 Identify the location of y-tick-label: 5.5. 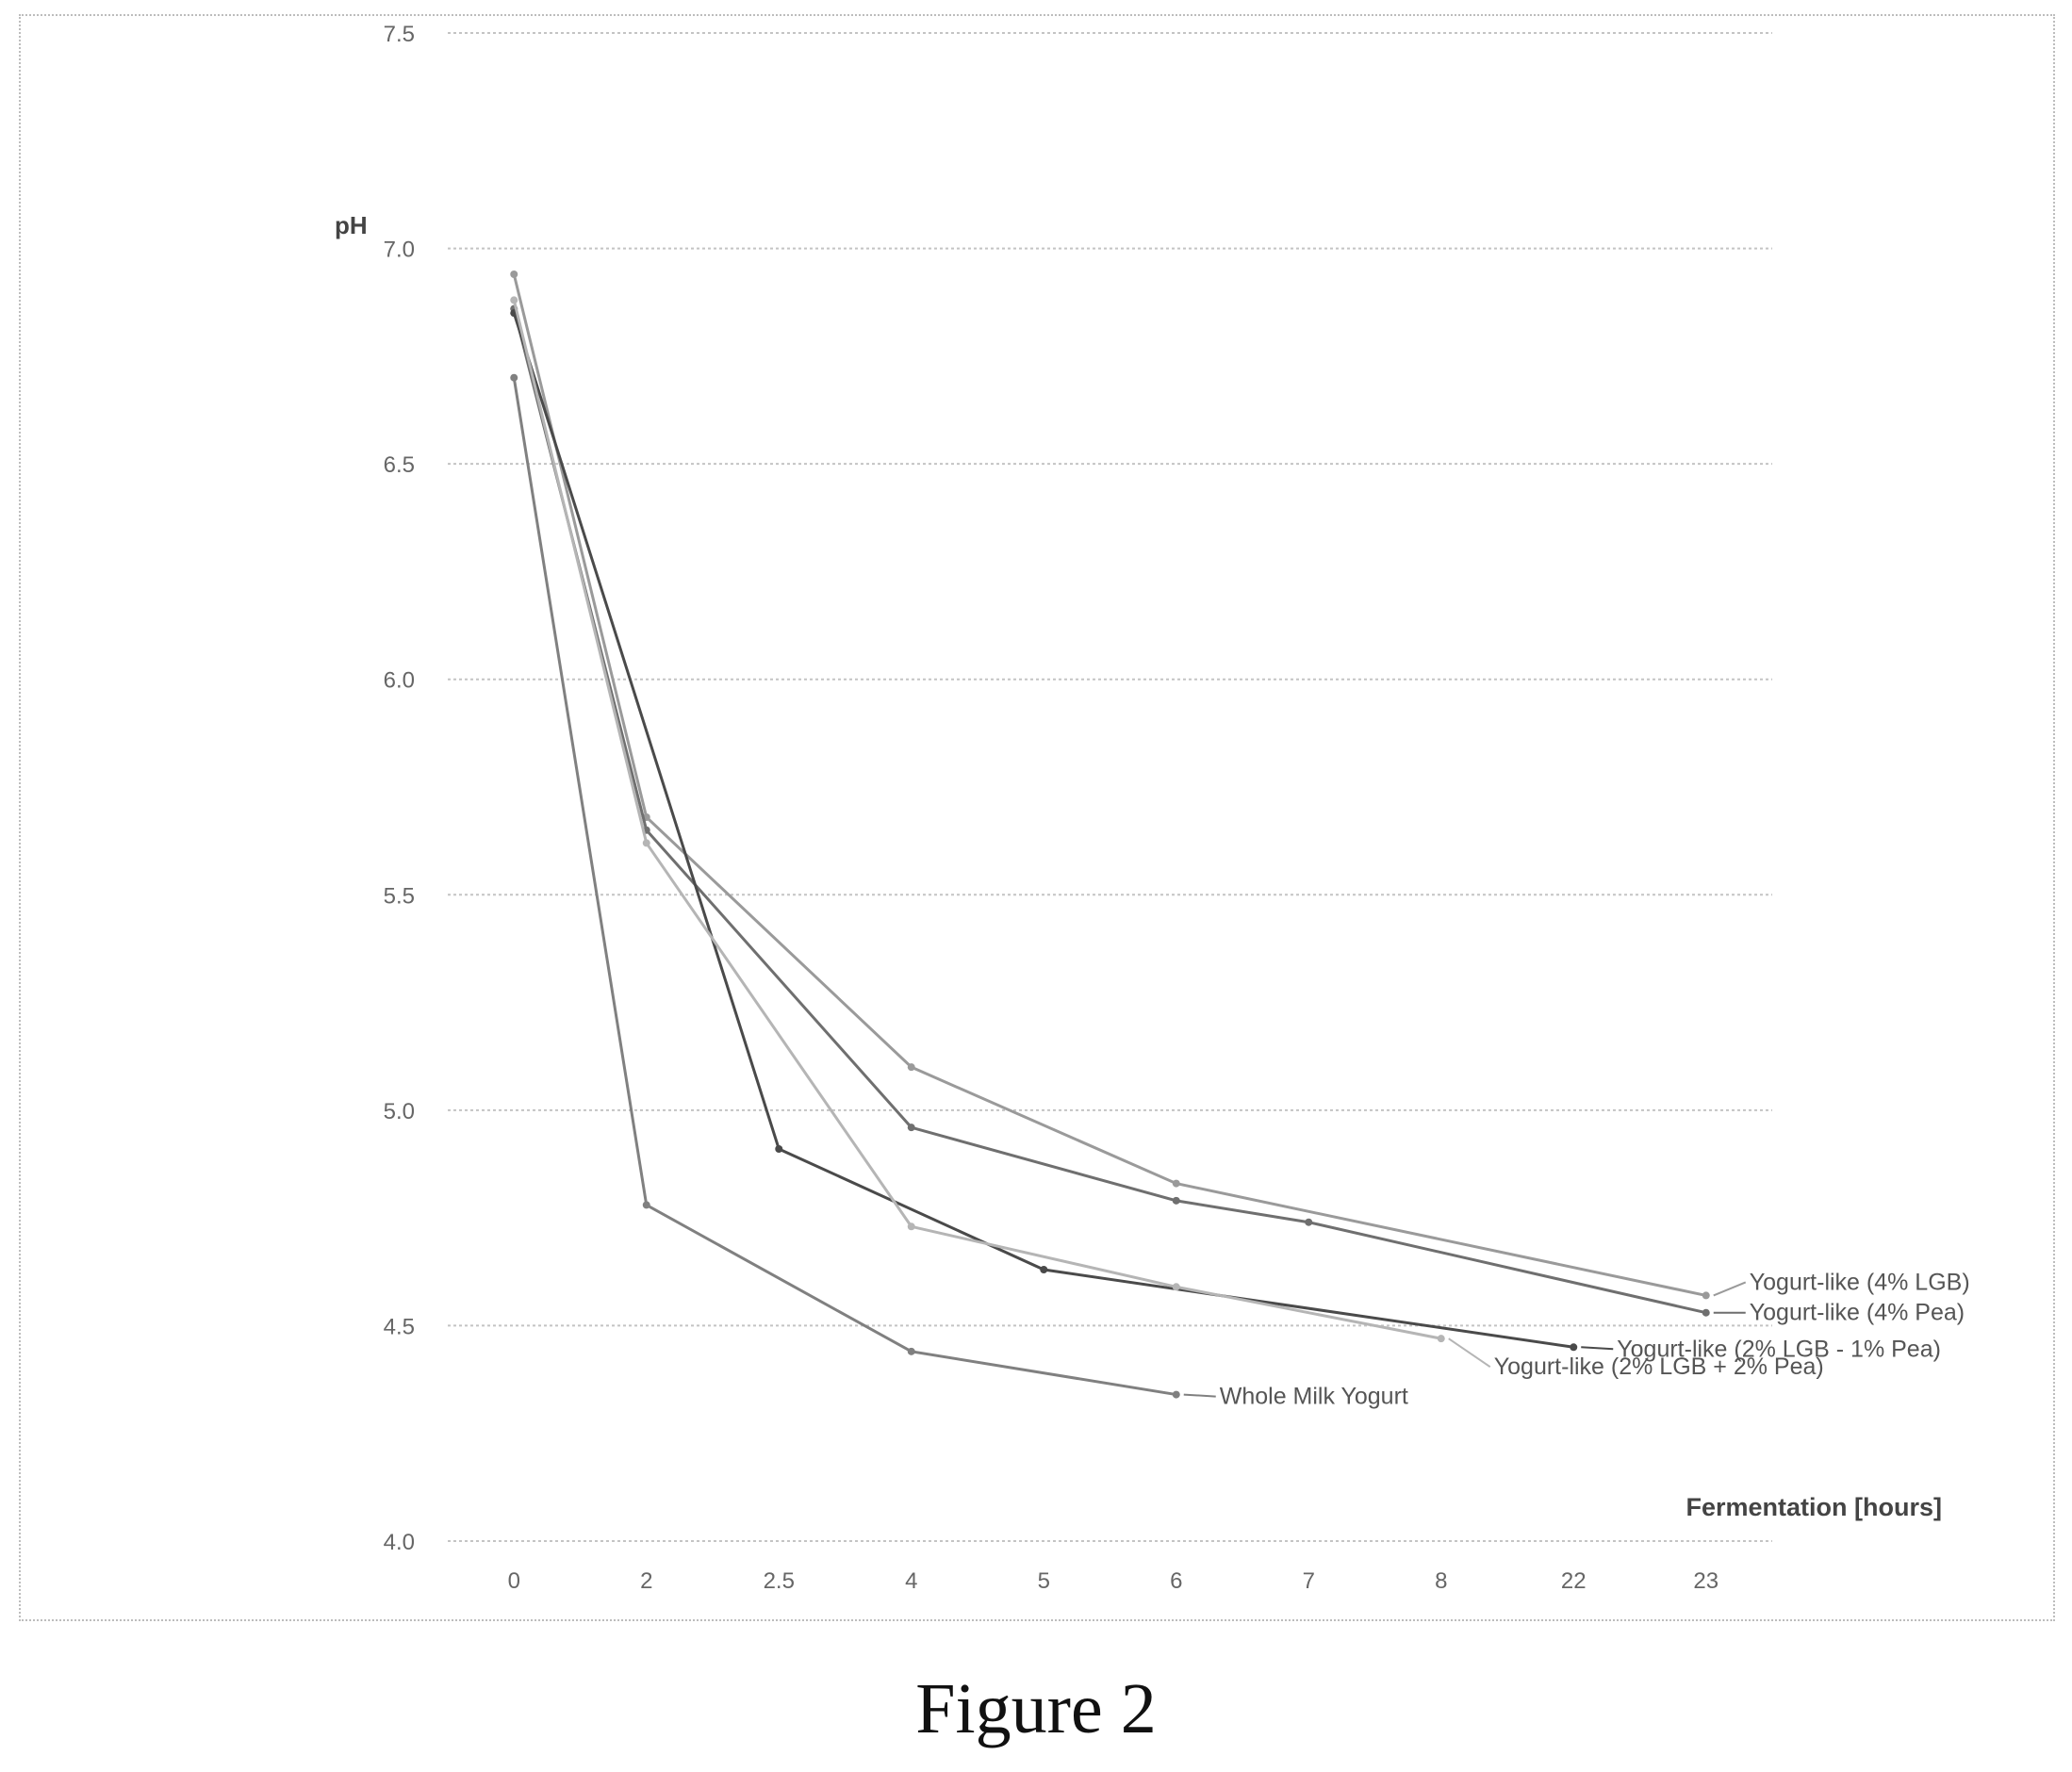
(399, 896).